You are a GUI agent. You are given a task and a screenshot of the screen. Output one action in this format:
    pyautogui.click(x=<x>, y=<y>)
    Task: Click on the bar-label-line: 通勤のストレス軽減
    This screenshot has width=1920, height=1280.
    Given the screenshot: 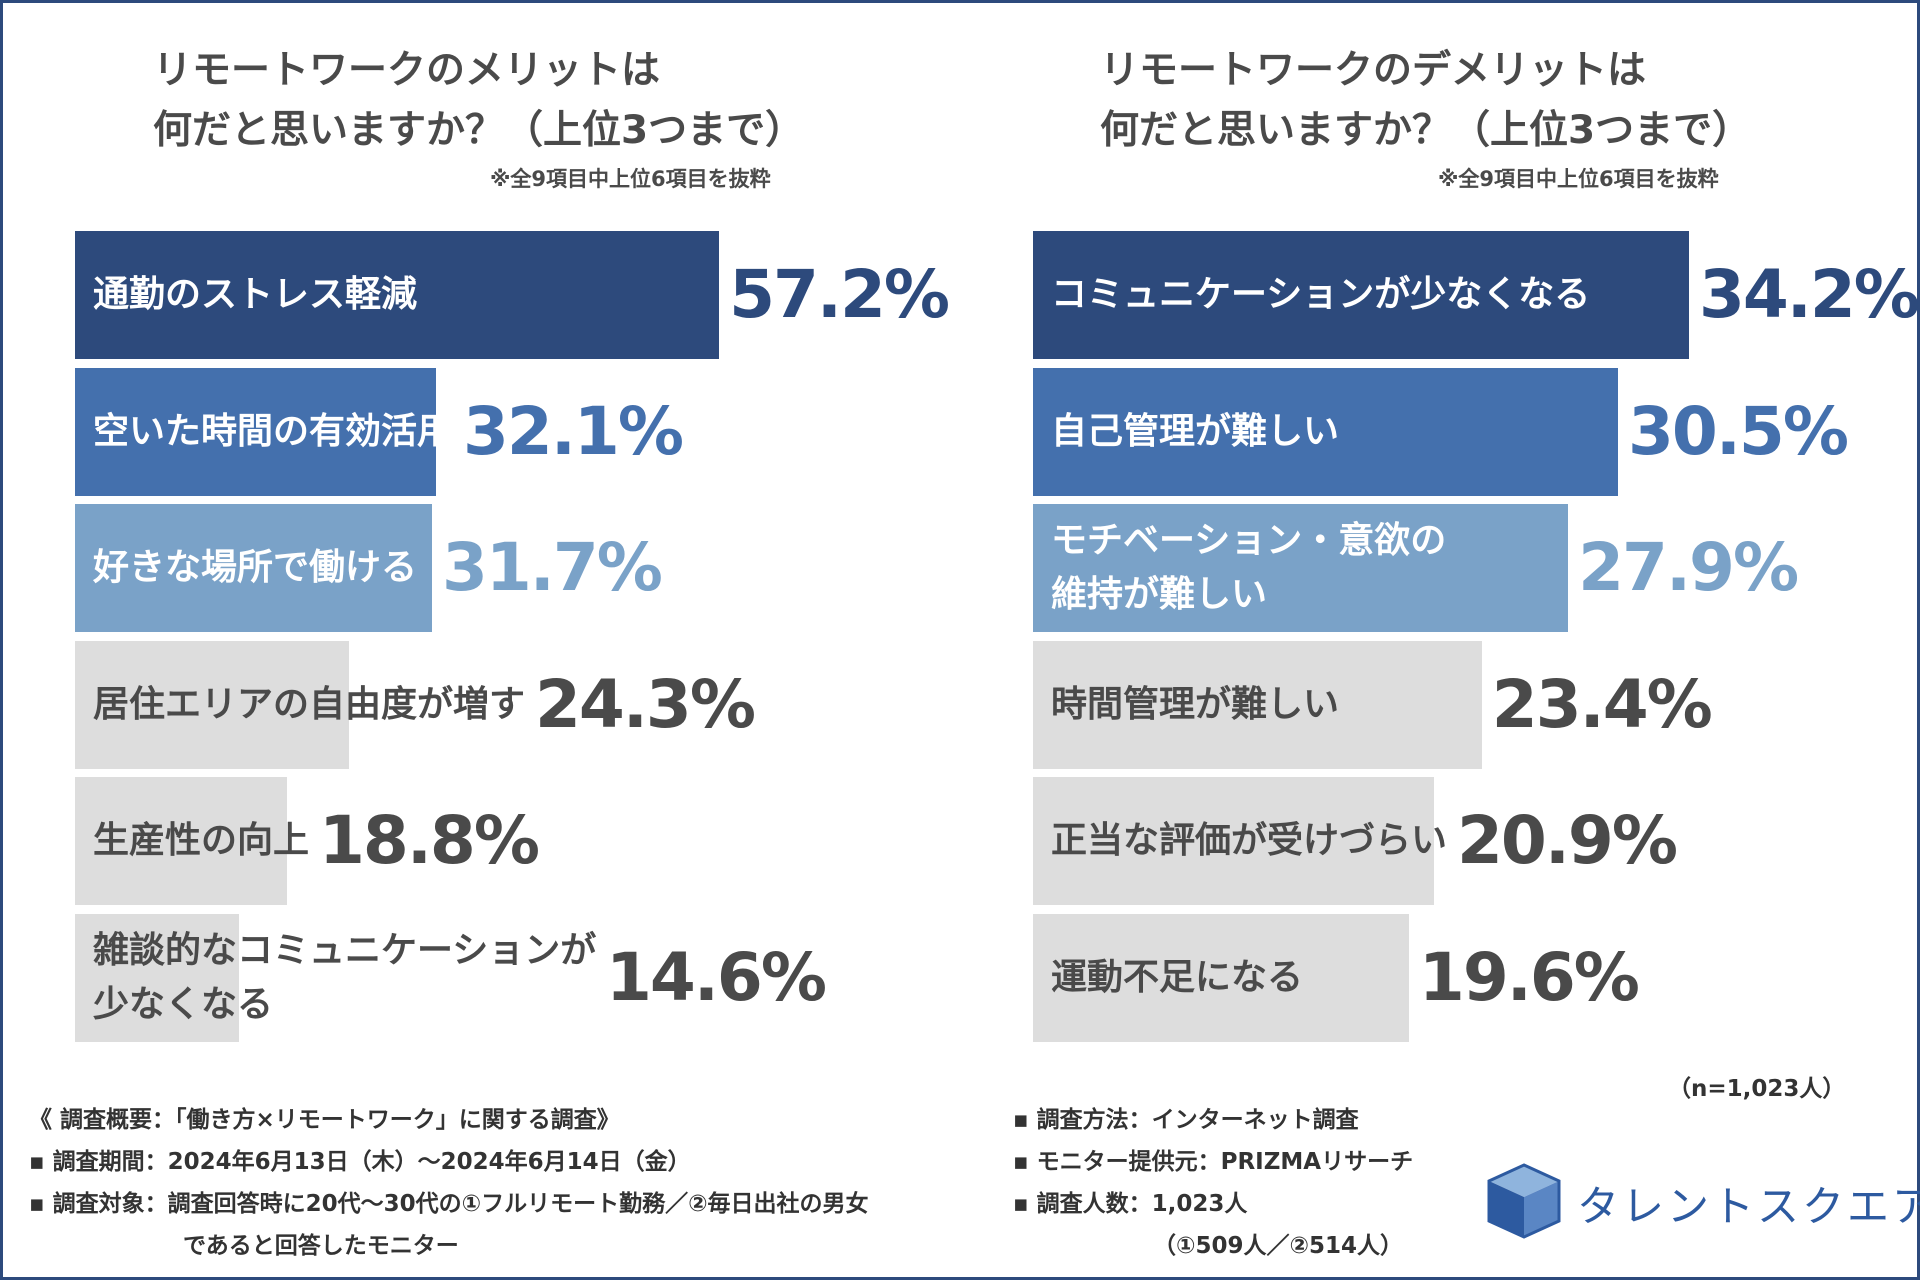 What is the action you would take?
    pyautogui.click(x=255, y=294)
    